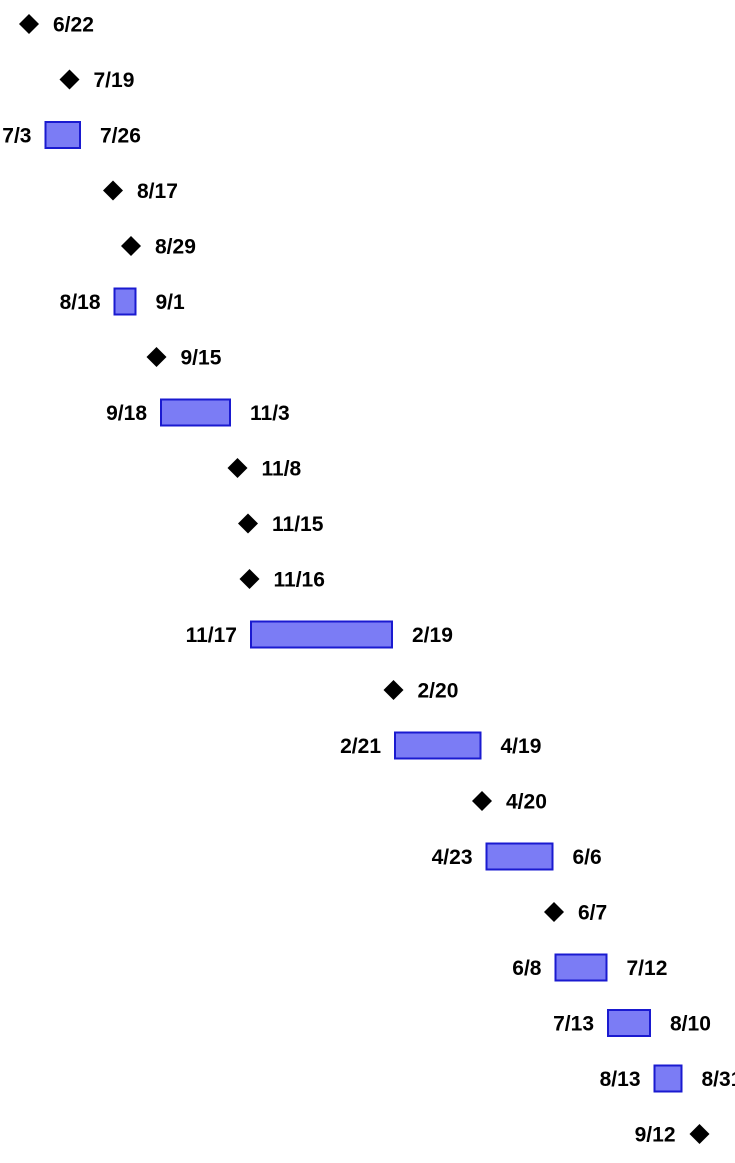 The width and height of the screenshot is (735, 1163). Describe the element at coordinates (157, 191) in the screenshot. I see `milestone-date-label: 8/17` at that location.